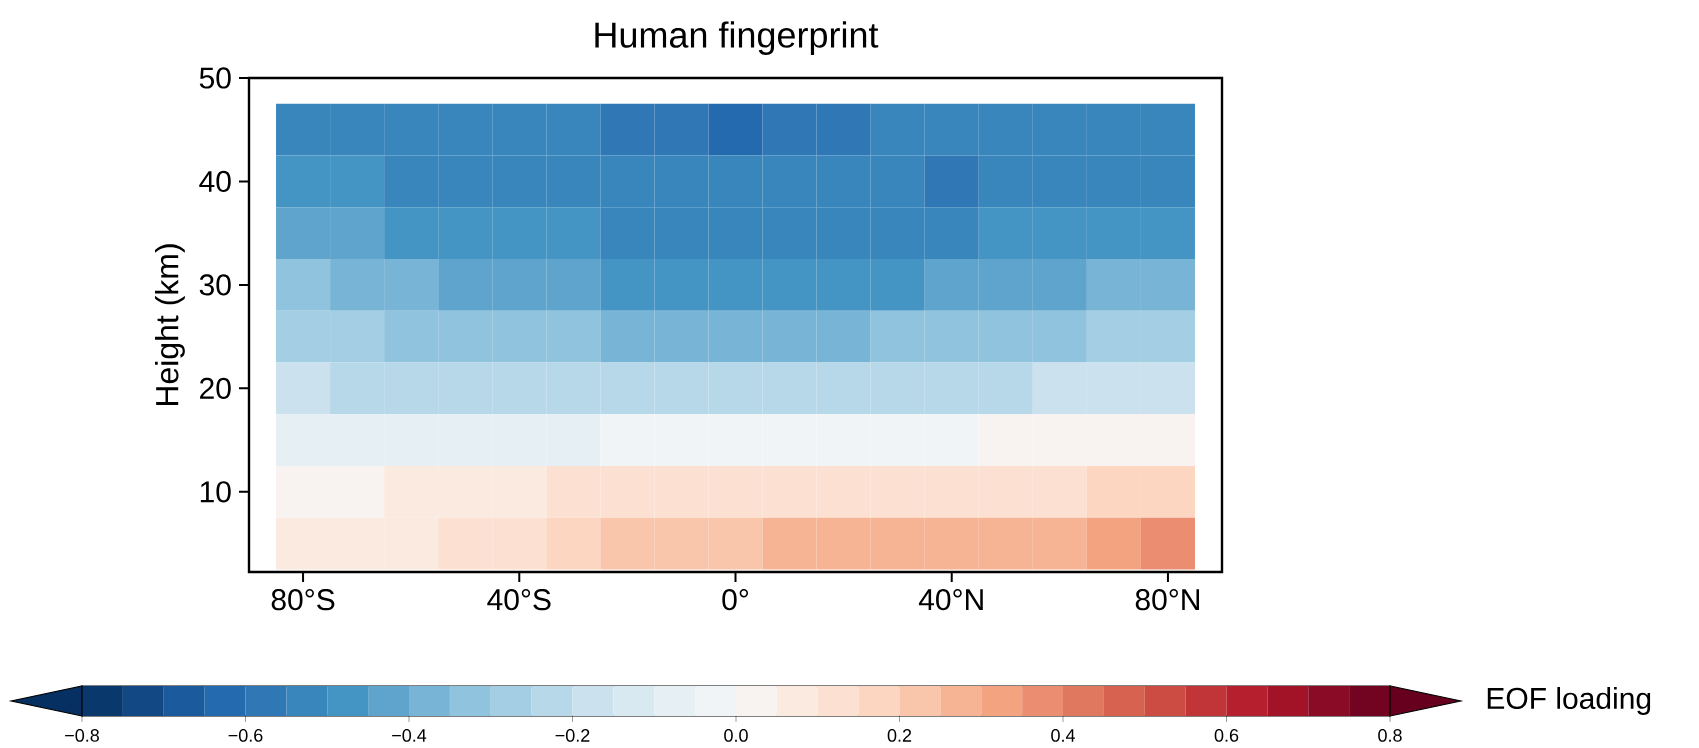 This screenshot has width=1699, height=748. Describe the element at coordinates (82, 735) in the screenshot. I see `color-bar-label: −0.8` at that location.